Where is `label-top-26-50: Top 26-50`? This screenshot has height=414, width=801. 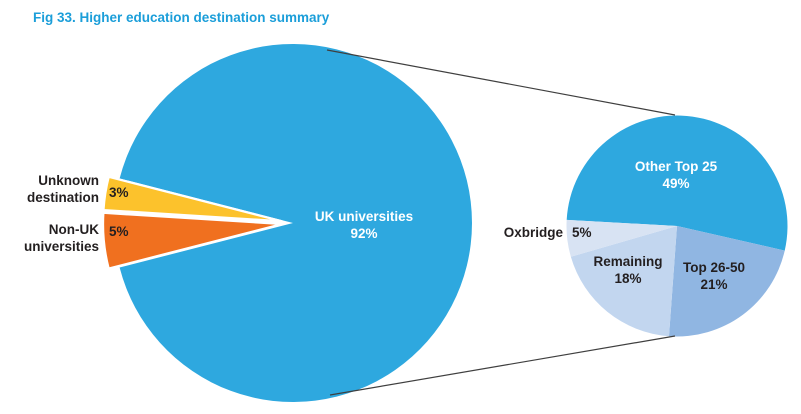 label-top-26-50: Top 26-50 is located at coordinates (713, 267).